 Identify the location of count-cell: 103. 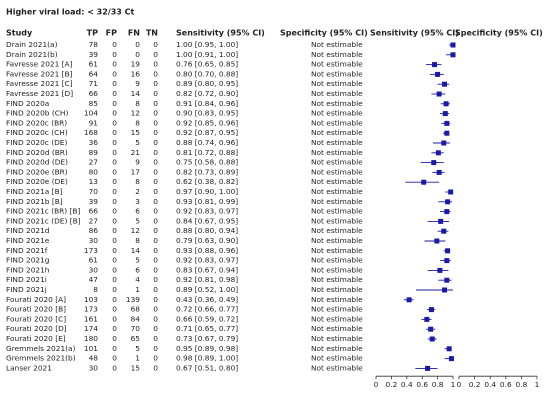
(91, 299).